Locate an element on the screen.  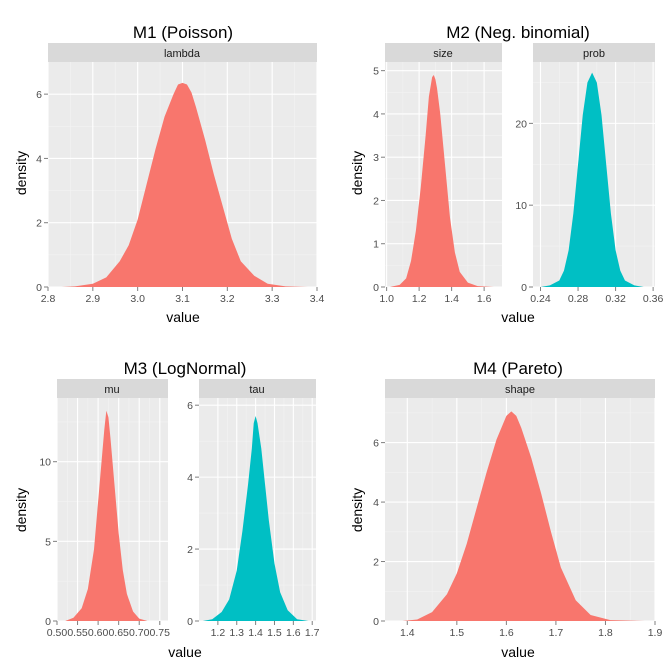
y-axis-size: 0 1 2 3 4 5 is located at coordinates (379, 180).